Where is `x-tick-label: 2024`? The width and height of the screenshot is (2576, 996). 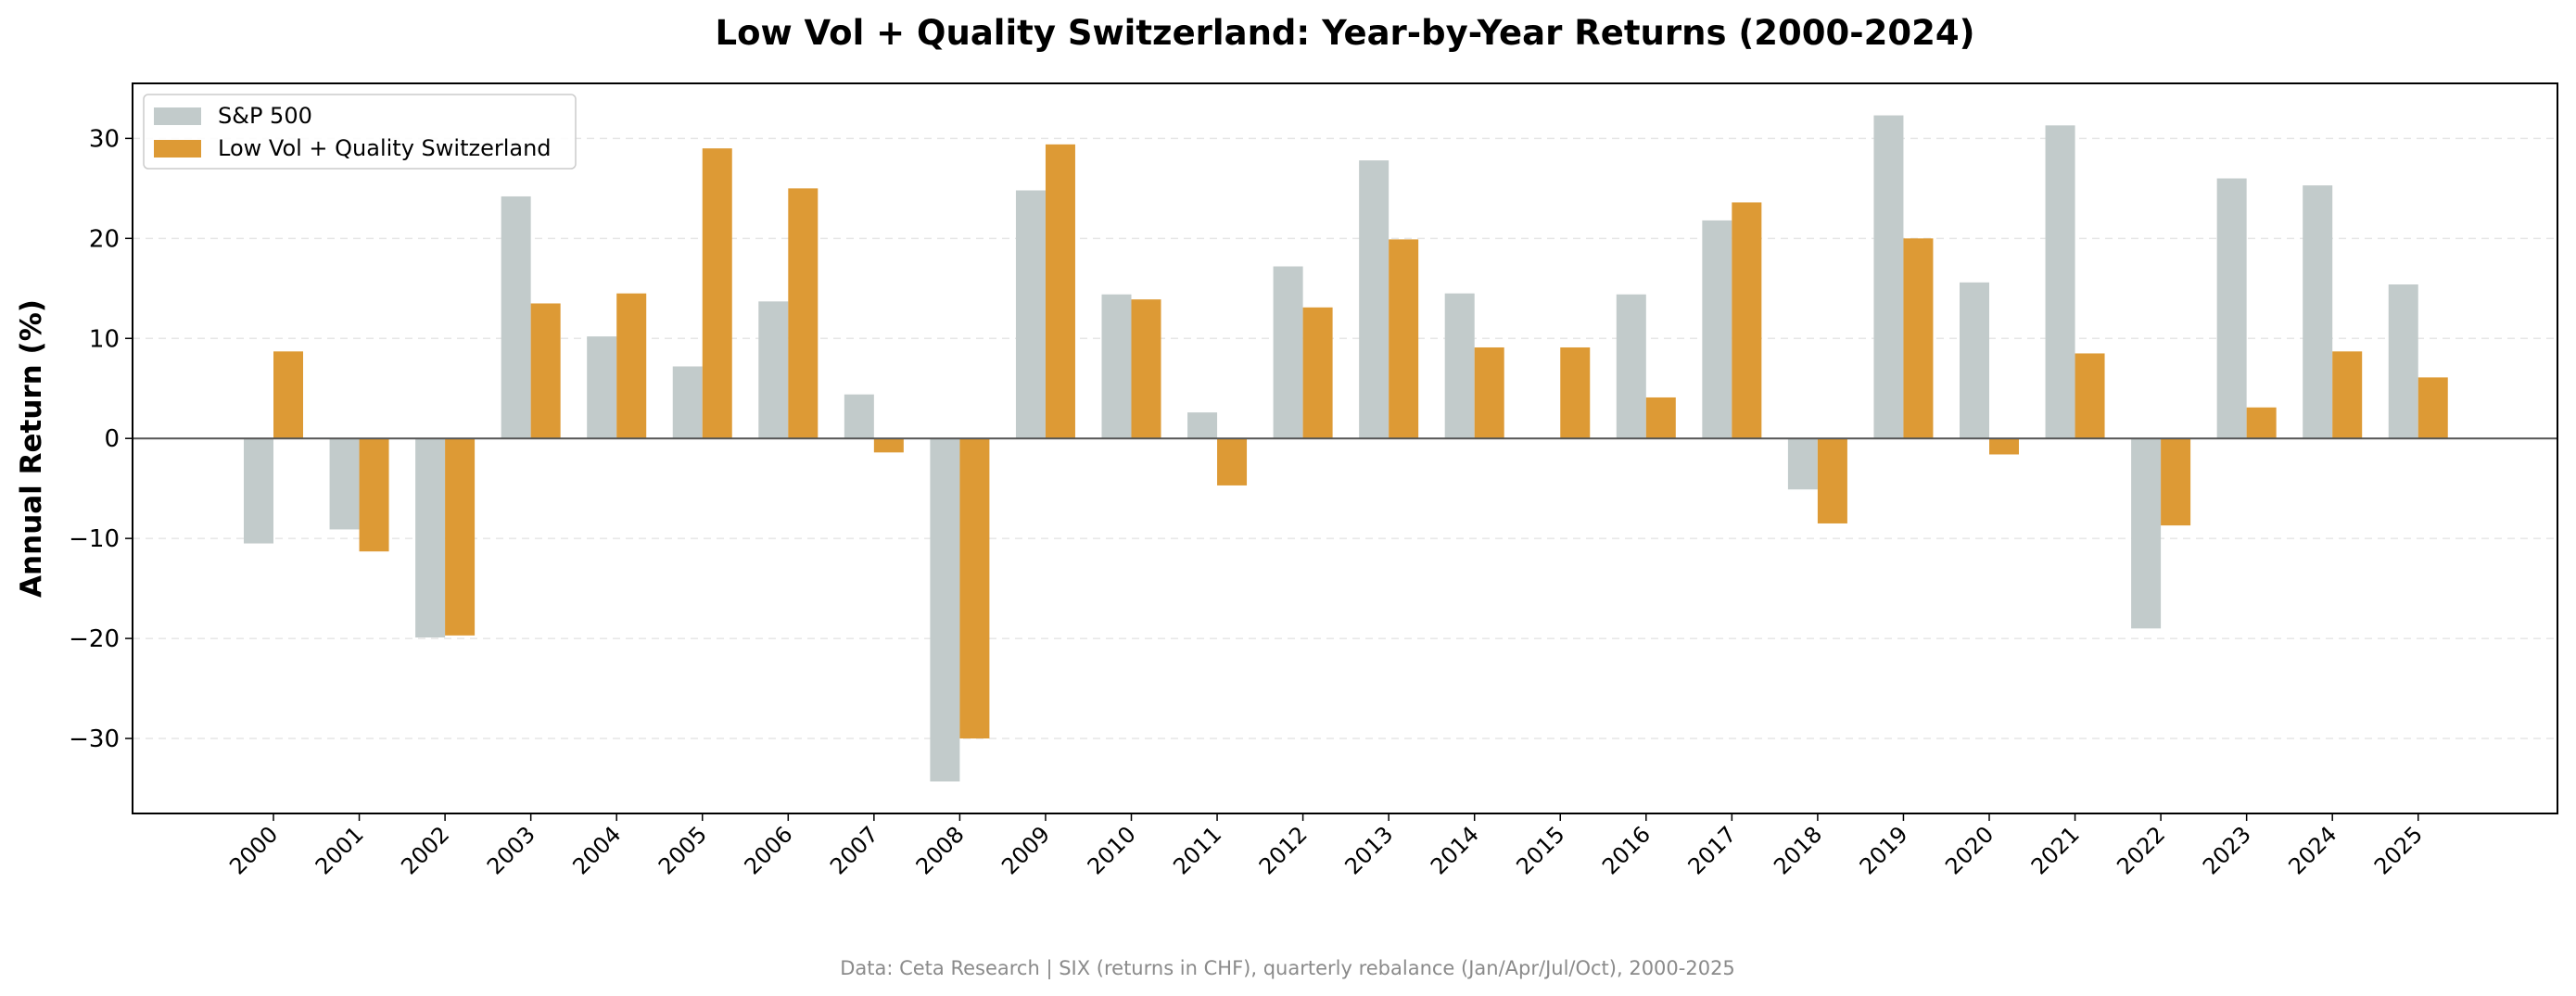 x-tick-label: 2024 is located at coordinates (2312, 850).